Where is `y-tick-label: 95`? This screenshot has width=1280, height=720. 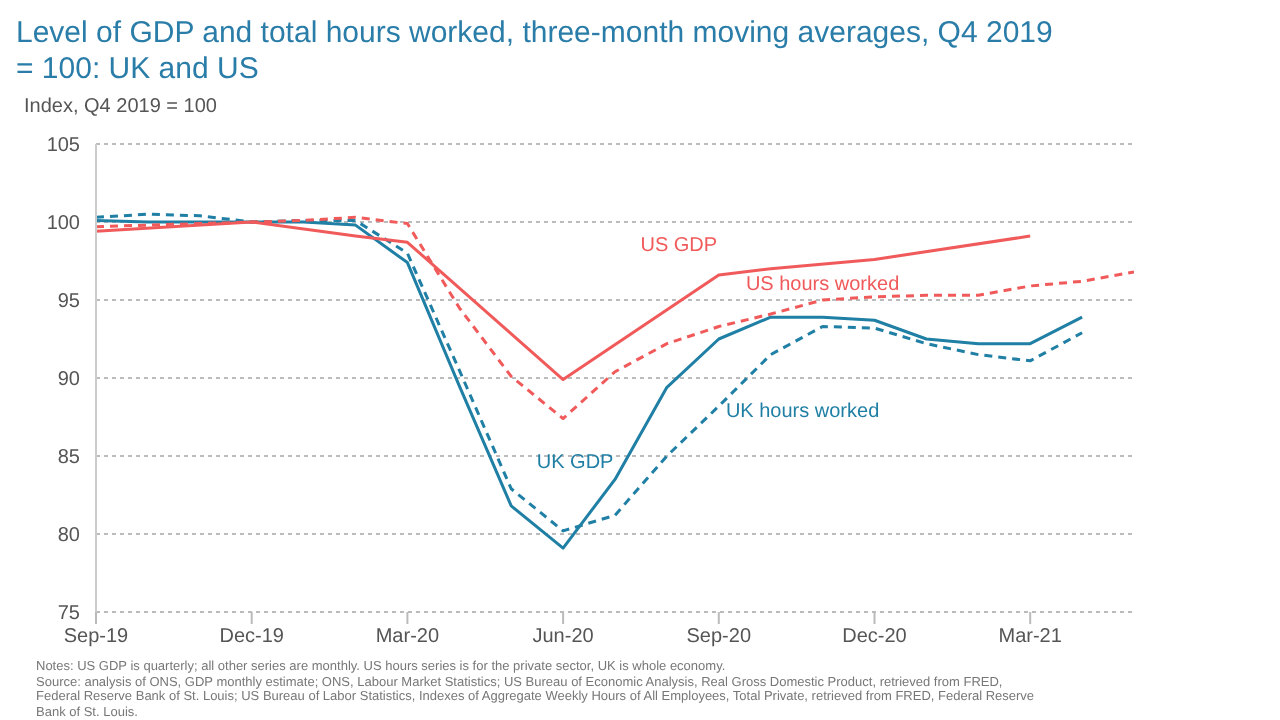 y-tick-label: 95 is located at coordinates (69, 302).